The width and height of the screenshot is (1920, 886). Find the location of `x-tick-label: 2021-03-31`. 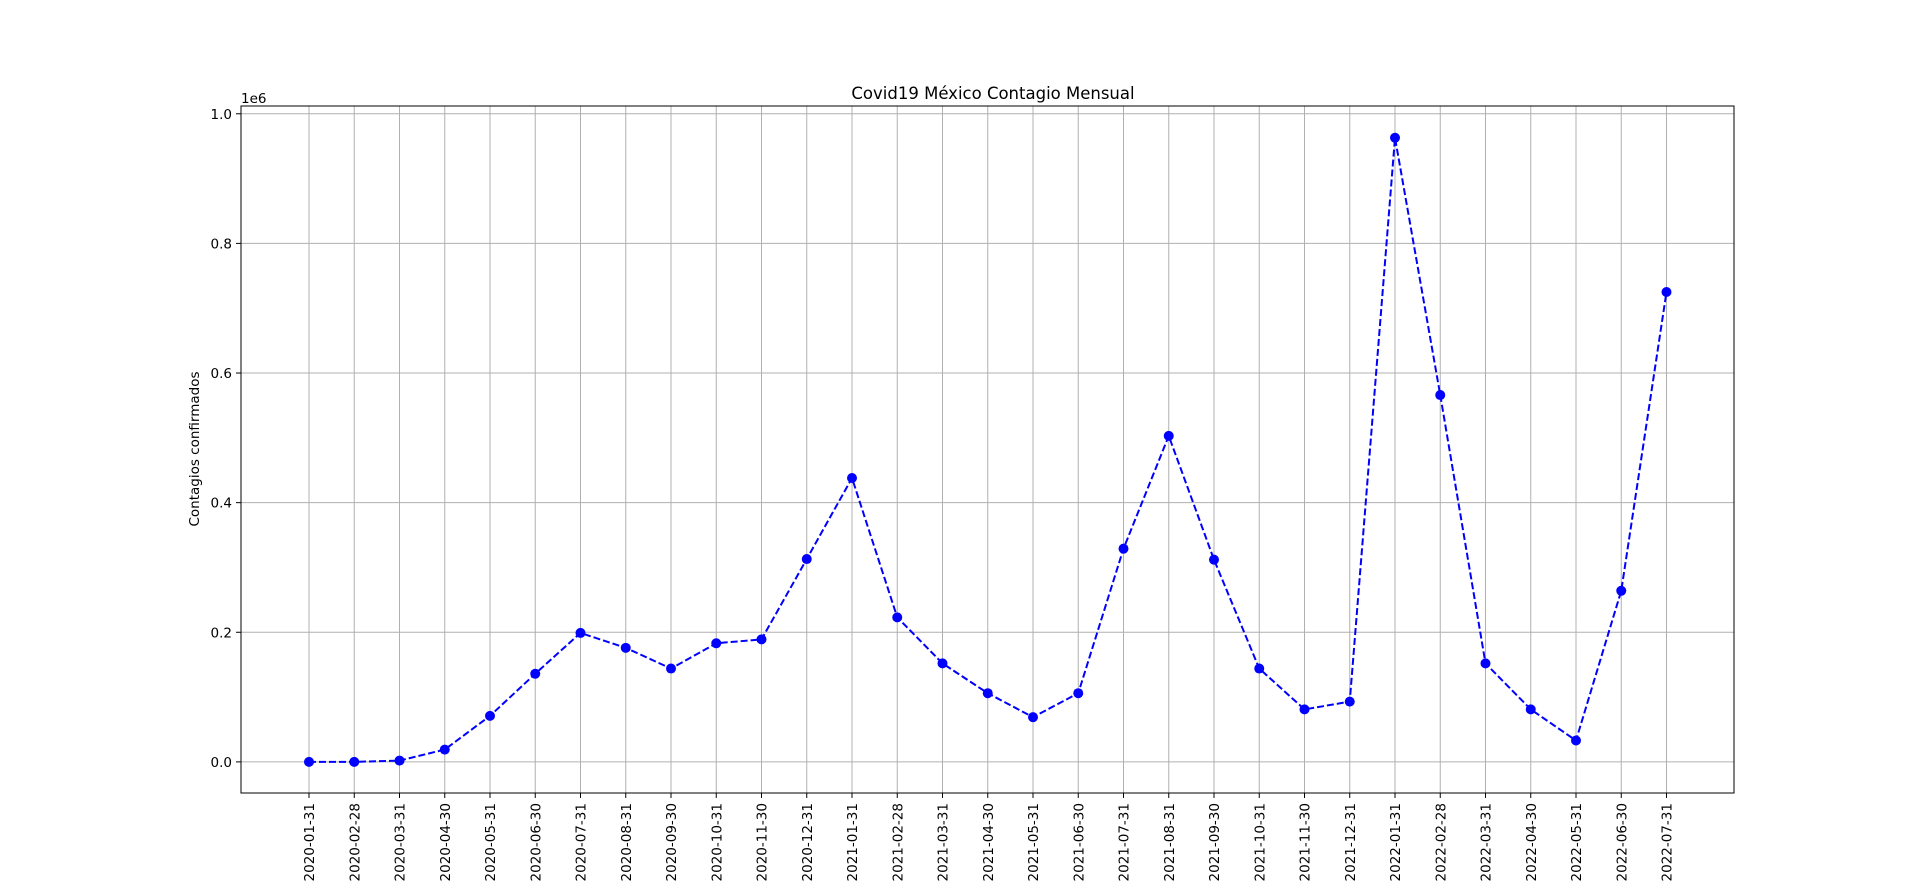

x-tick-label: 2021-03-31 is located at coordinates (944, 842).